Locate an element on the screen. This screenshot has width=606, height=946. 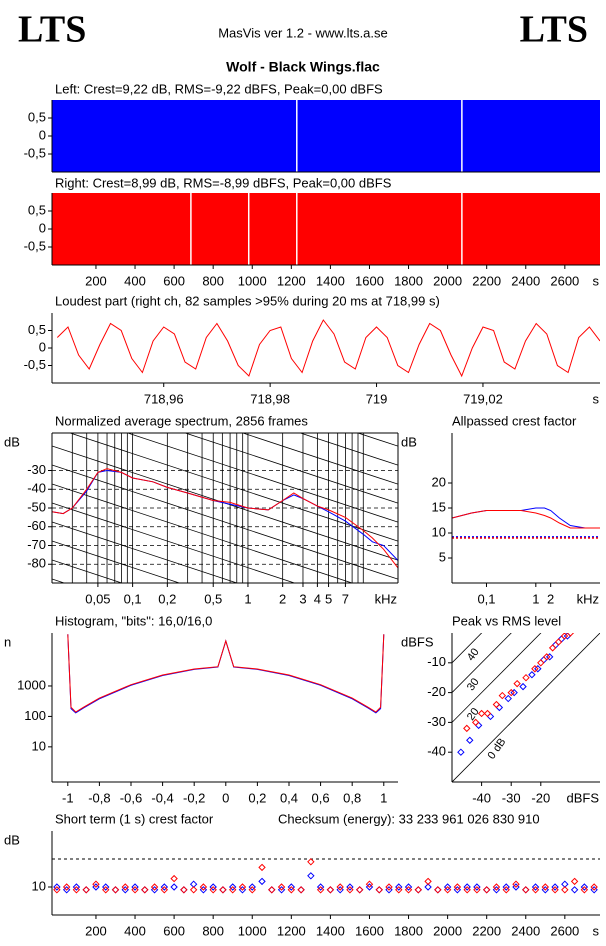
x-tick-label: 0 is located at coordinates (225, 797).